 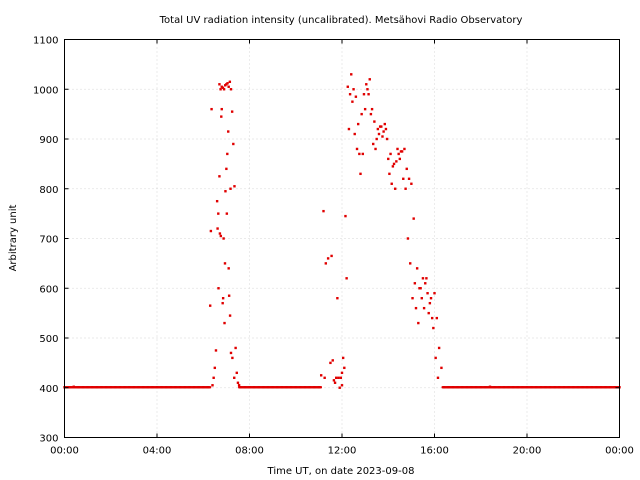 What do you see at coordinates (342, 451) in the screenshot?
I see `x-tick-label: 12:00` at bounding box center [342, 451].